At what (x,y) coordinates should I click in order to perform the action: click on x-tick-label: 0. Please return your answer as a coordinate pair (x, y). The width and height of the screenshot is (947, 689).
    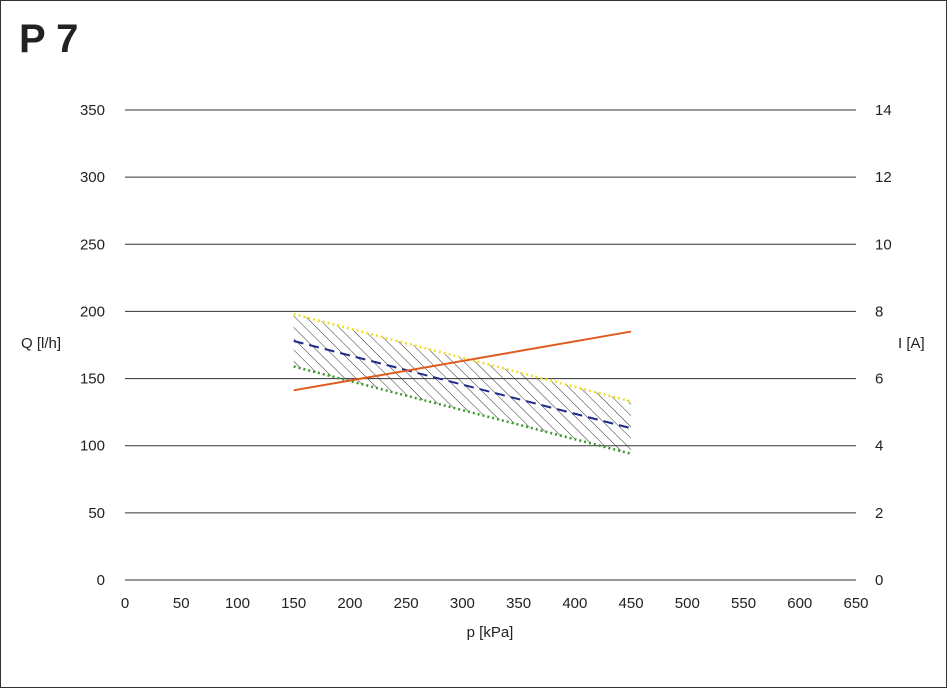
    Looking at the image, I should click on (125, 603).